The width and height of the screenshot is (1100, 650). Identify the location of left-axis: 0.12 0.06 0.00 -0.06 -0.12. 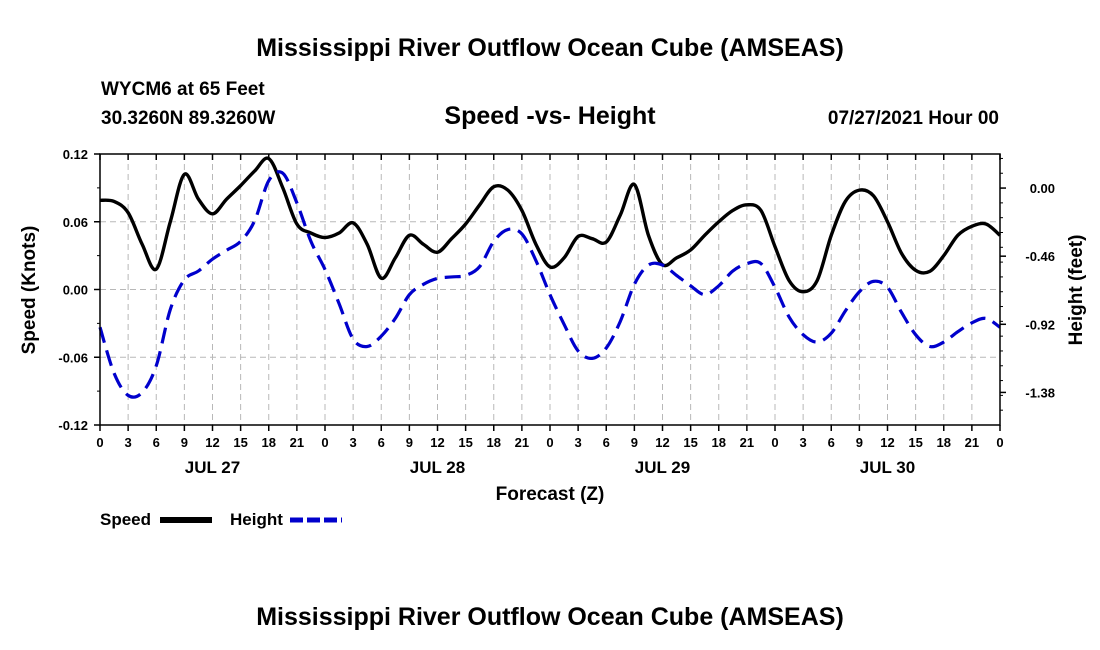
(79, 290).